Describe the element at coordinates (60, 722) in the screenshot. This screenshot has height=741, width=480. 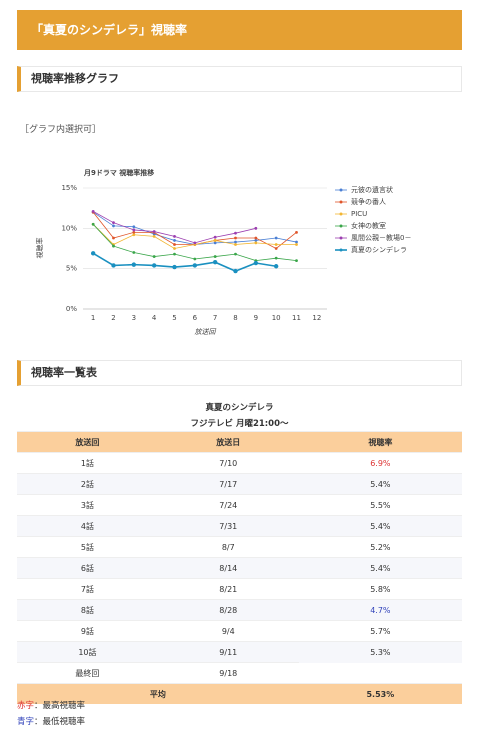
I see `footnote-text: ：最低視聴率` at that location.